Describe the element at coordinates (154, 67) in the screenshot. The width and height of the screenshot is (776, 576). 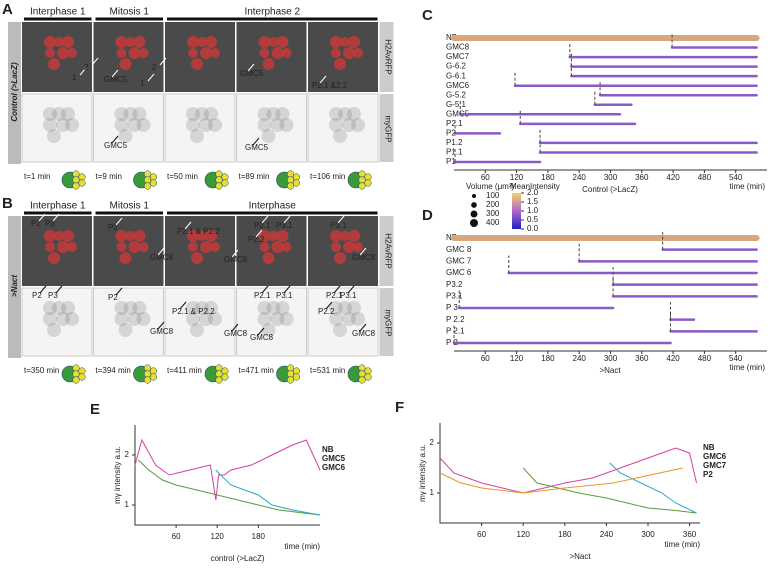
I see `annotation: 2` at that location.